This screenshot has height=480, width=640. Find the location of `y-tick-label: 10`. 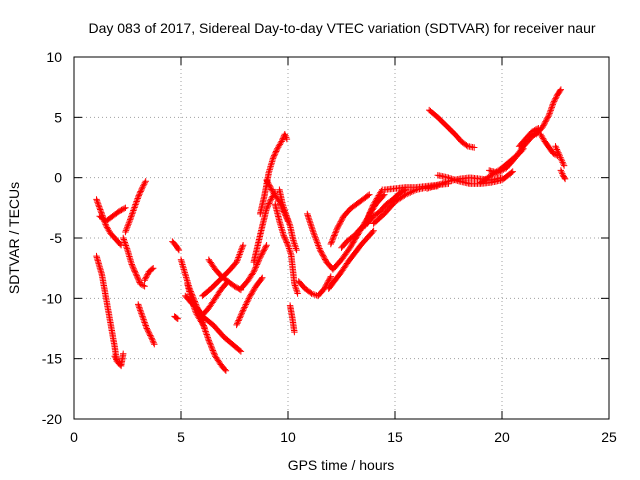

y-tick-label: 10 is located at coordinates (54, 57).